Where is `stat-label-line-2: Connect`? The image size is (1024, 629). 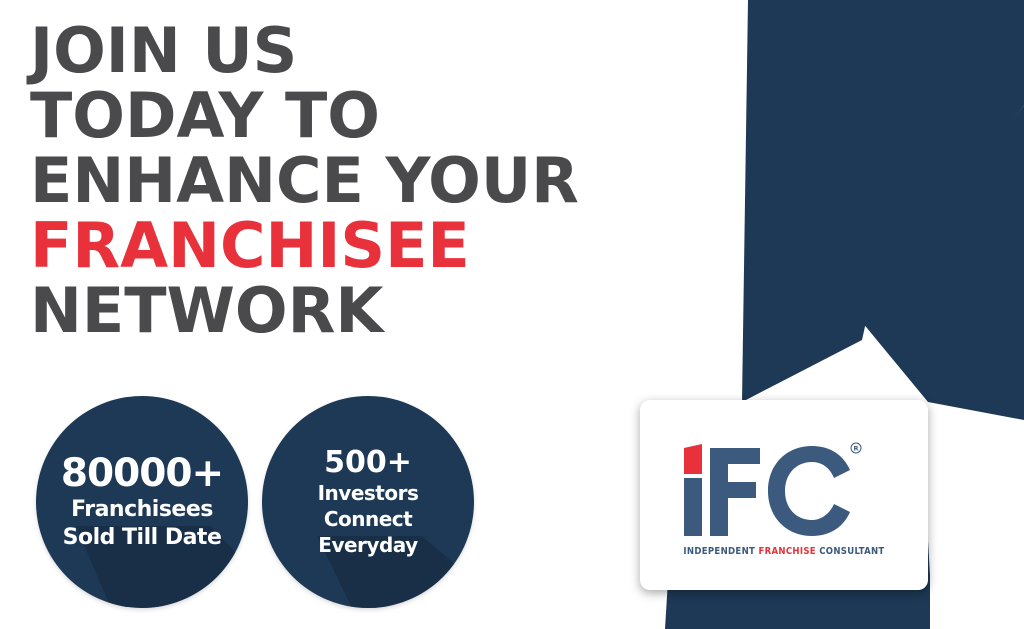
stat-label-line-2: Connect is located at coordinates (368, 519).